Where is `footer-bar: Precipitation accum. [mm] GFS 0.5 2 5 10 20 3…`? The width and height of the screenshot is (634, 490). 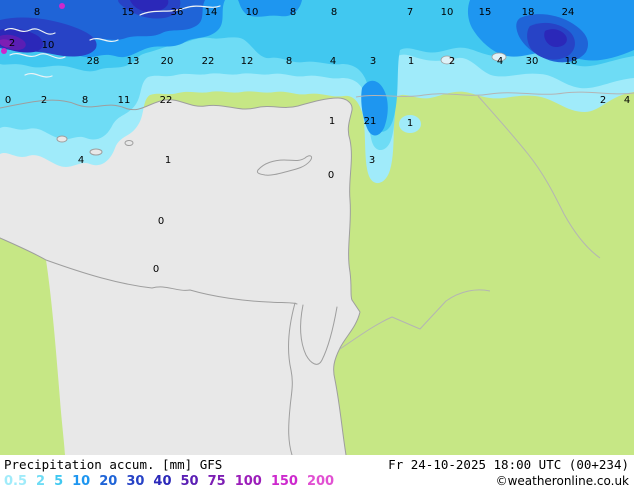 footer-bar: Precipitation accum. [mm] GFS 0.5 2 5 10 20 3… is located at coordinates (317, 472).